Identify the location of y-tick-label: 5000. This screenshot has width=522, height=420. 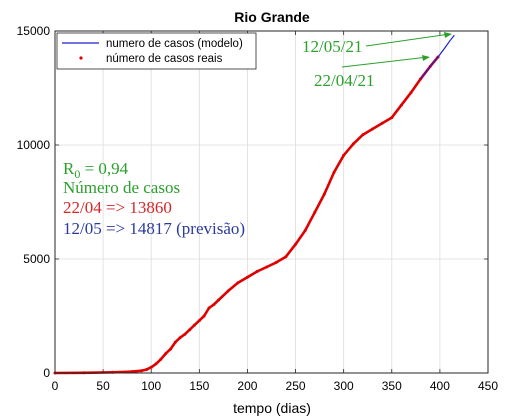
(36, 259).